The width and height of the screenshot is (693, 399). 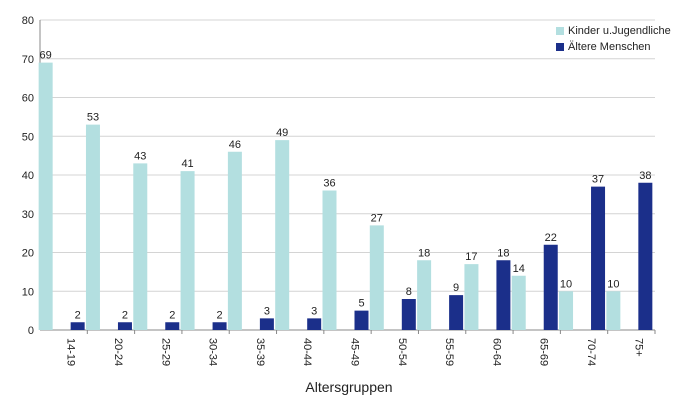 I want to click on x-axis-title: Altersgruppen, so click(x=348, y=387).